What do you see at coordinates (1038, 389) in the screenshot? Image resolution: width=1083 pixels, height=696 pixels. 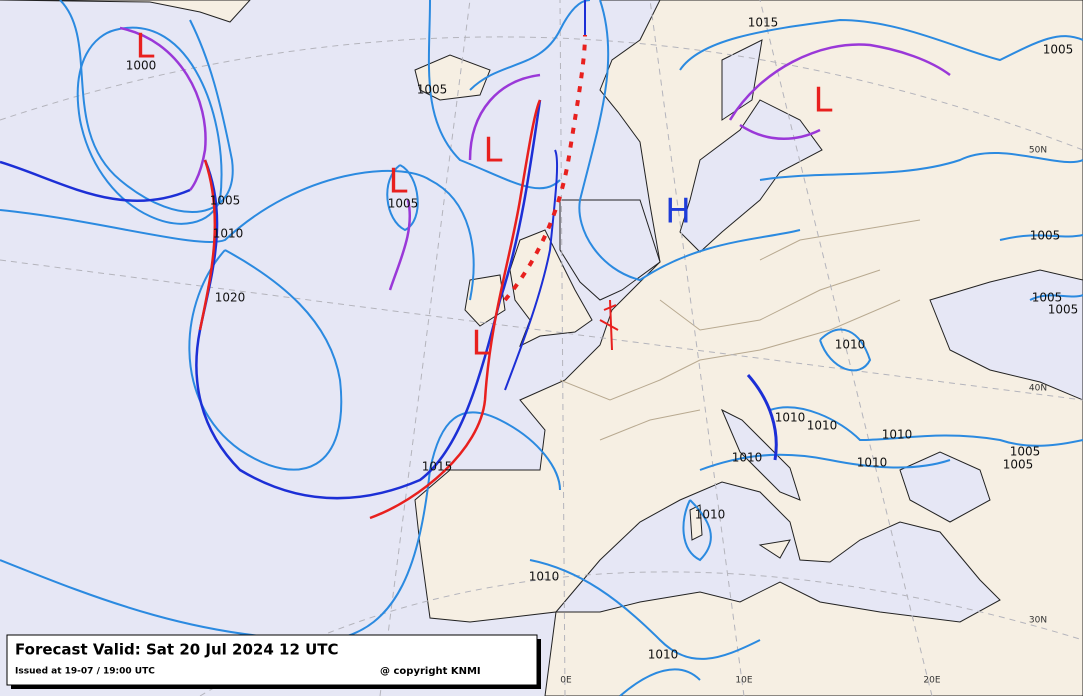 I see `graticule-label: 40N` at bounding box center [1038, 389].